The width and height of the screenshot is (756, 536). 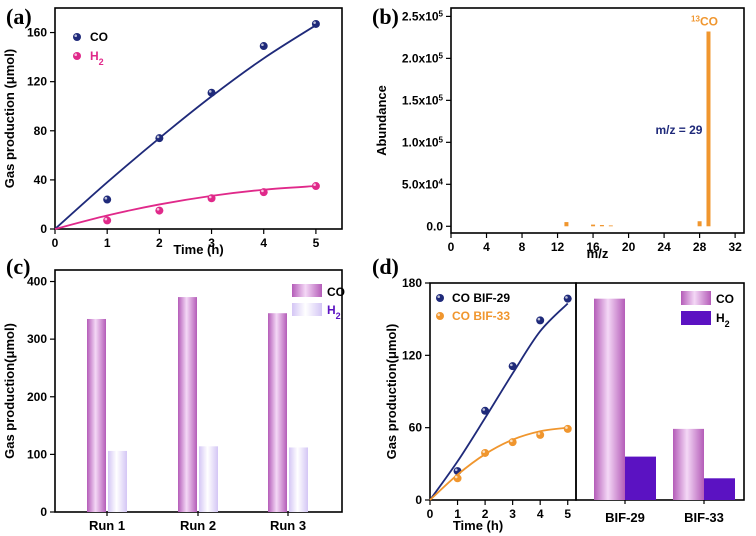 I want to click on panel-b-x-tick-label: 20, so click(x=629, y=247).